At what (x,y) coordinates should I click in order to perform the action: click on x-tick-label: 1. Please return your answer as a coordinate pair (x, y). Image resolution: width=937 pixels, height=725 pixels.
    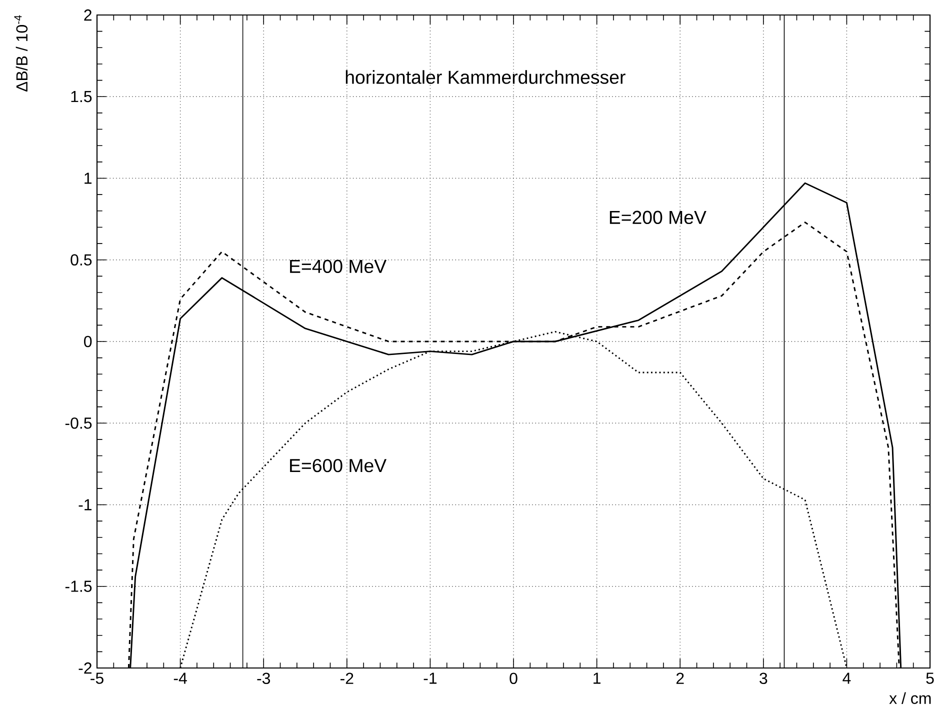
    Looking at the image, I should click on (597, 678).